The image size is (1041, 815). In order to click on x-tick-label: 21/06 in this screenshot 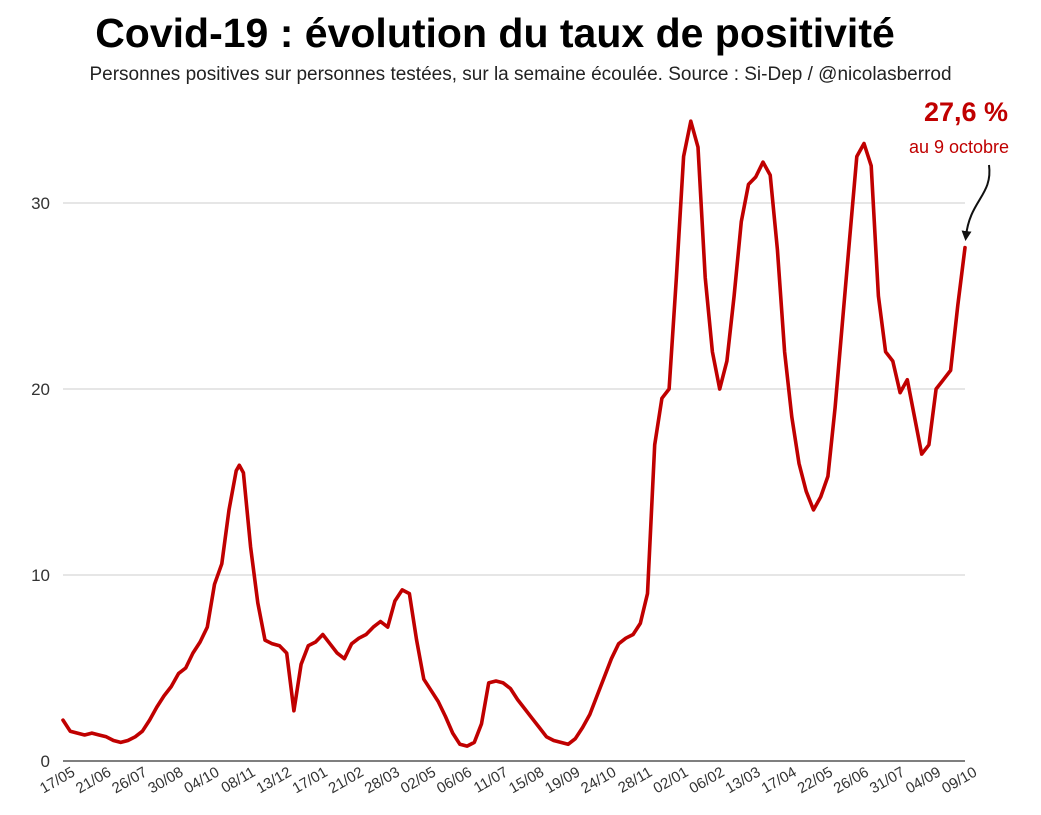, I will do `click(93, 780)`.